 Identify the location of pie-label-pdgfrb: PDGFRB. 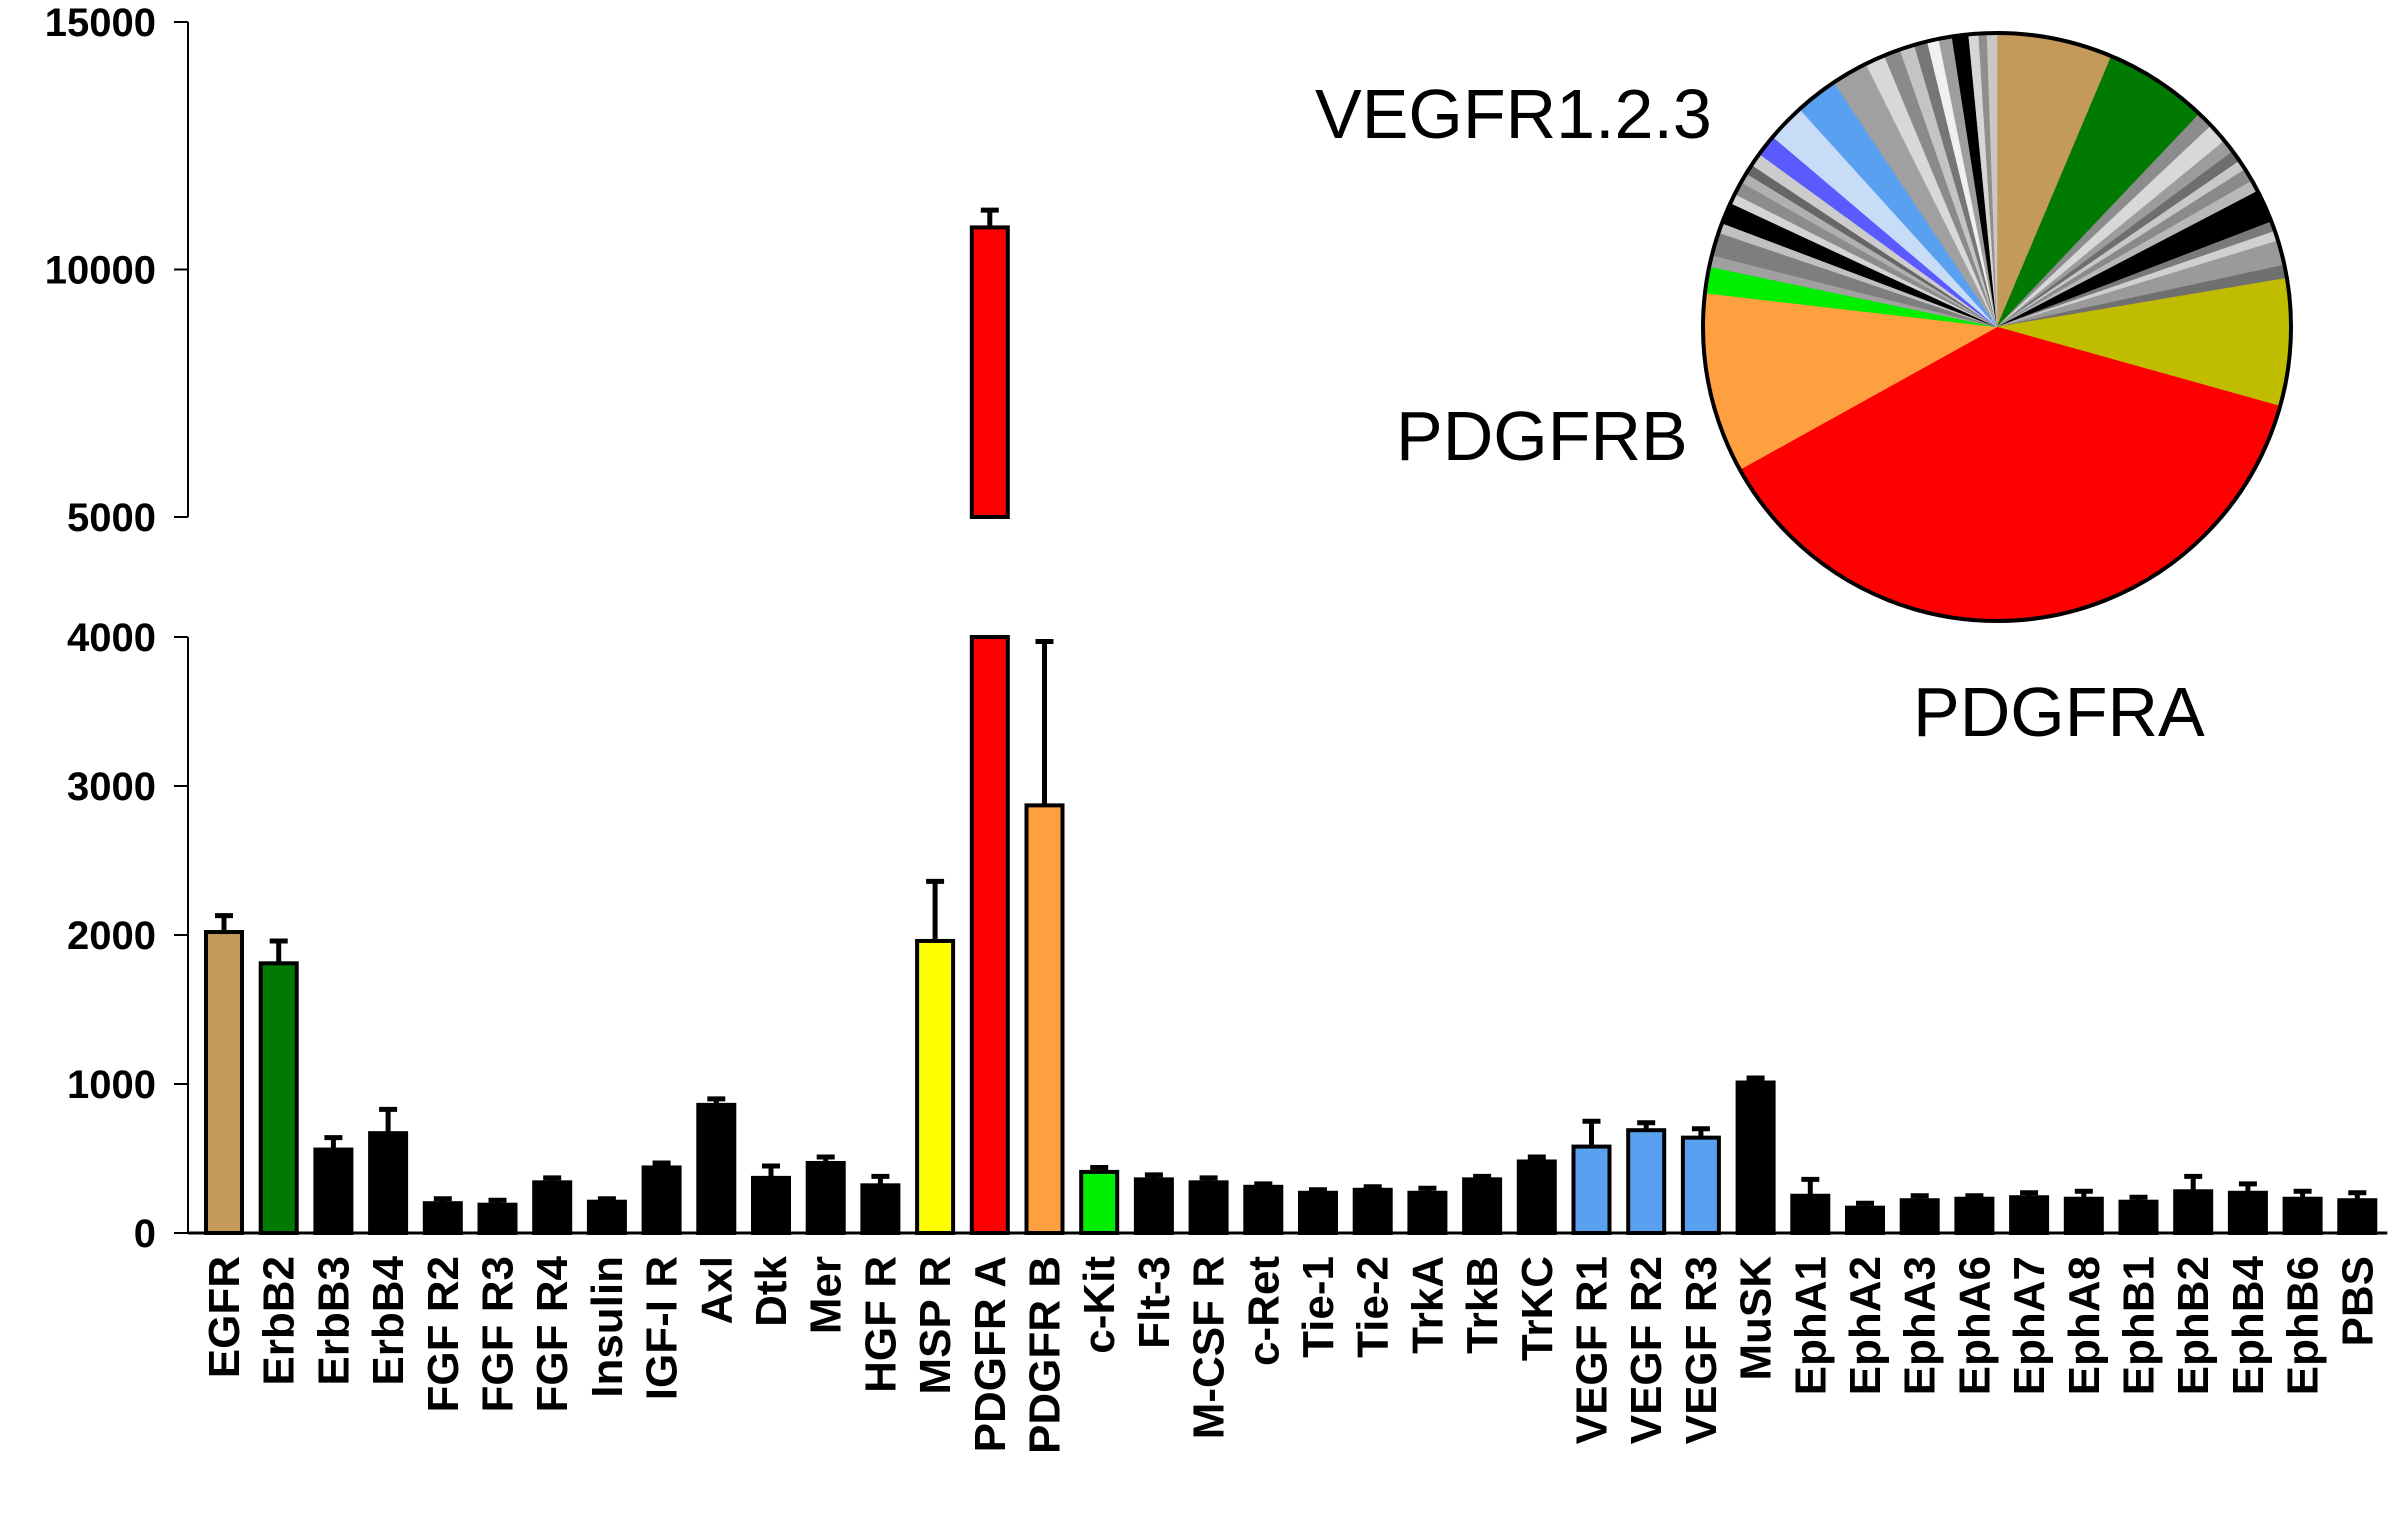
(1542, 436).